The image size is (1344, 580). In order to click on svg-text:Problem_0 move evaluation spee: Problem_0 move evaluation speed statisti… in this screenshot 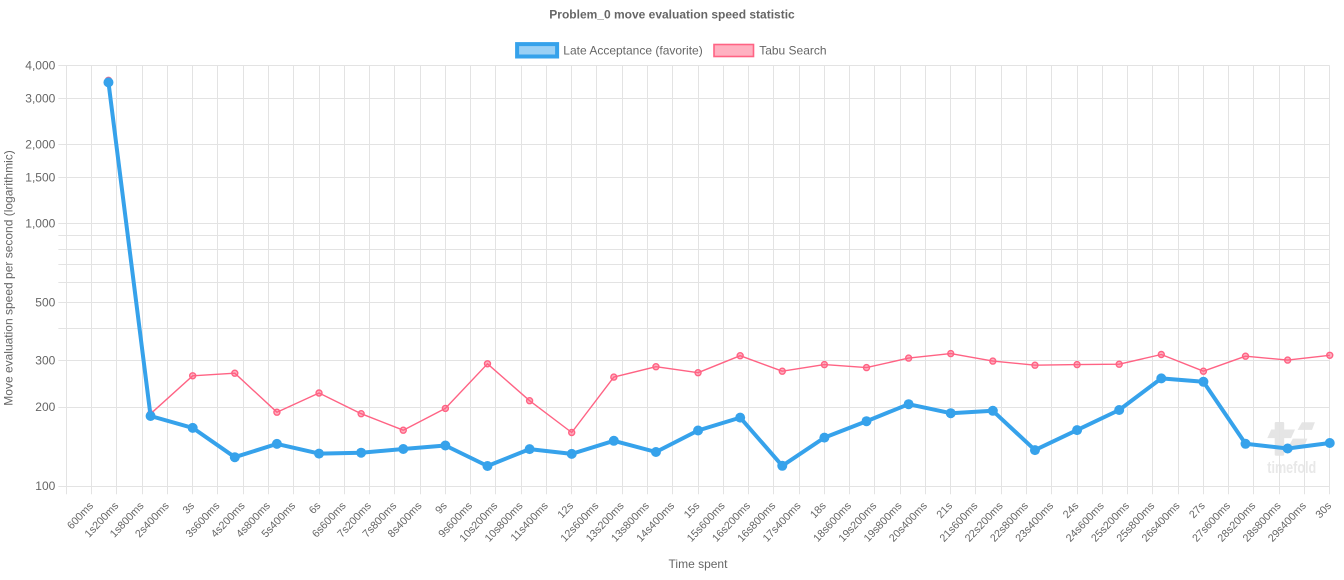, I will do `click(672, 15)`.